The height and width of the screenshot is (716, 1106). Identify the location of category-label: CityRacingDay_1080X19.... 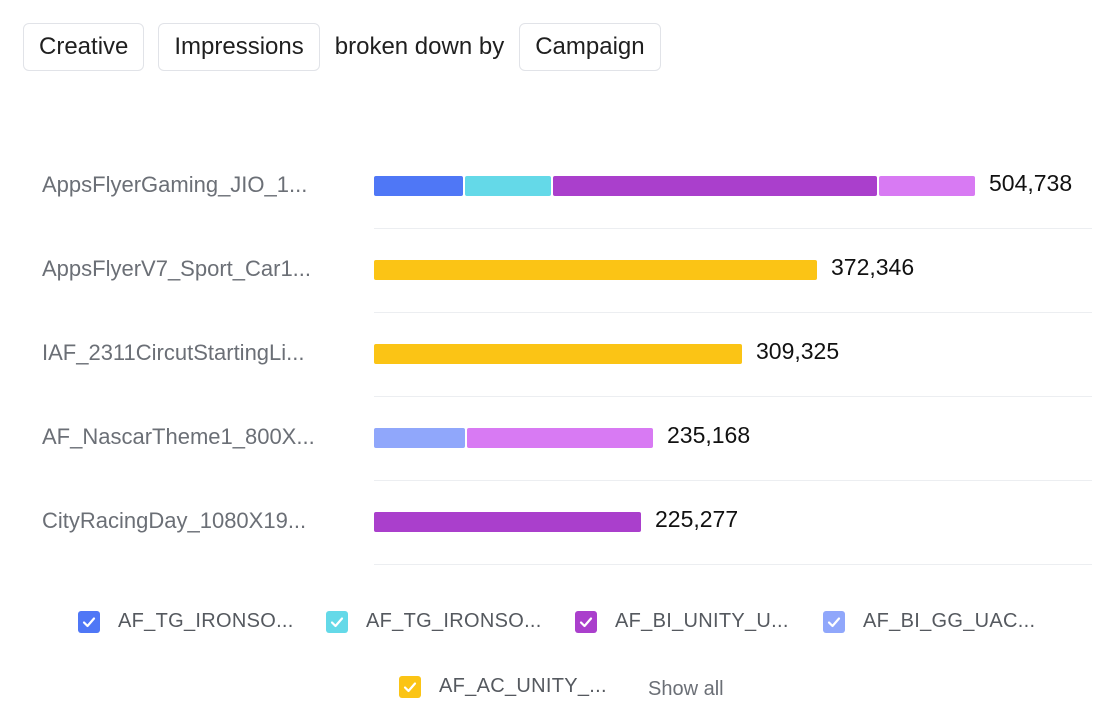
(174, 520).